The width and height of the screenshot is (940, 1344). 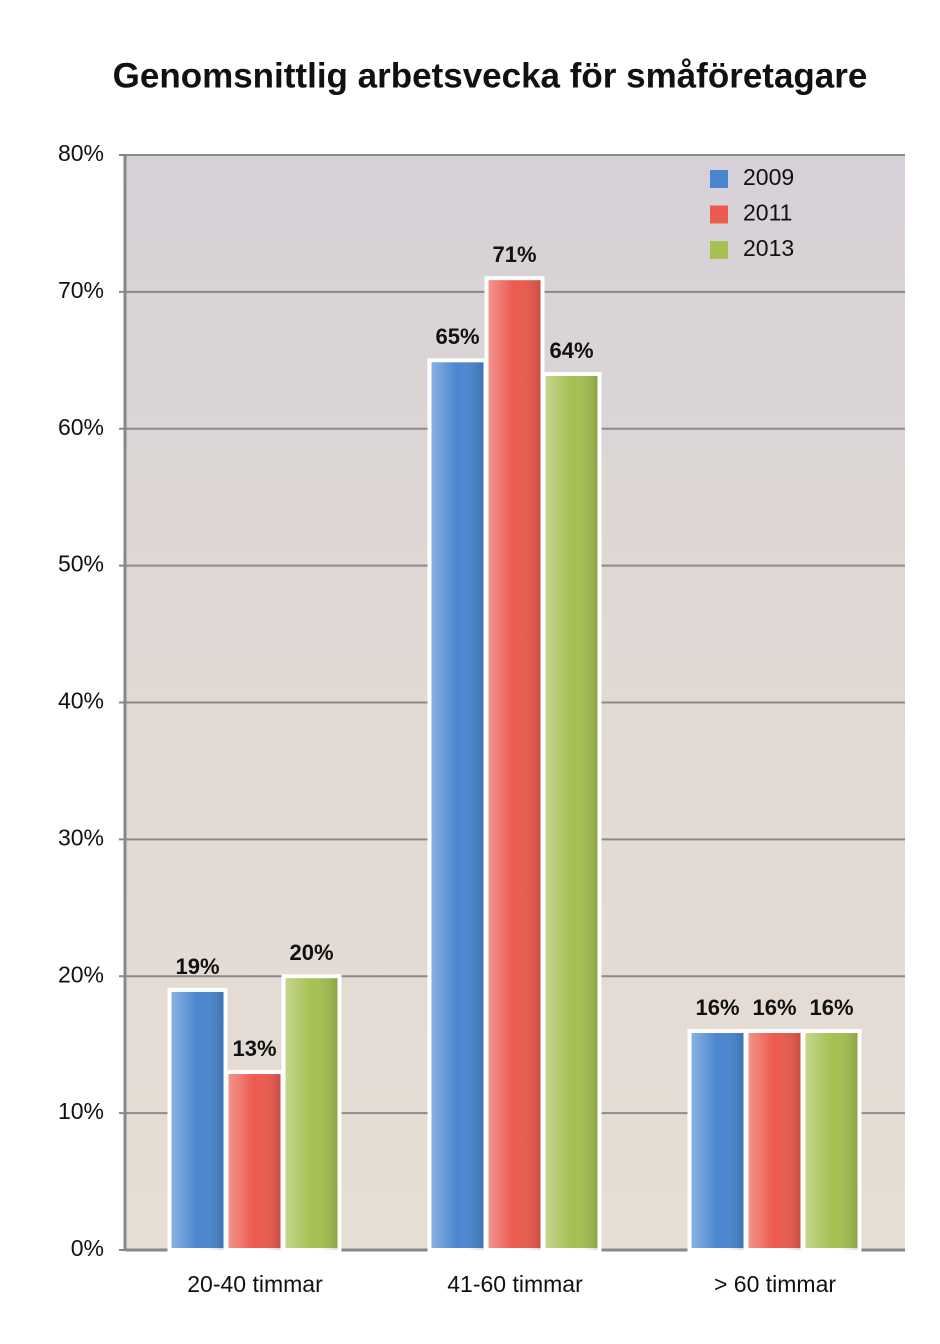 I want to click on x-tick-label: > 60 timmar, so click(x=775, y=1284).